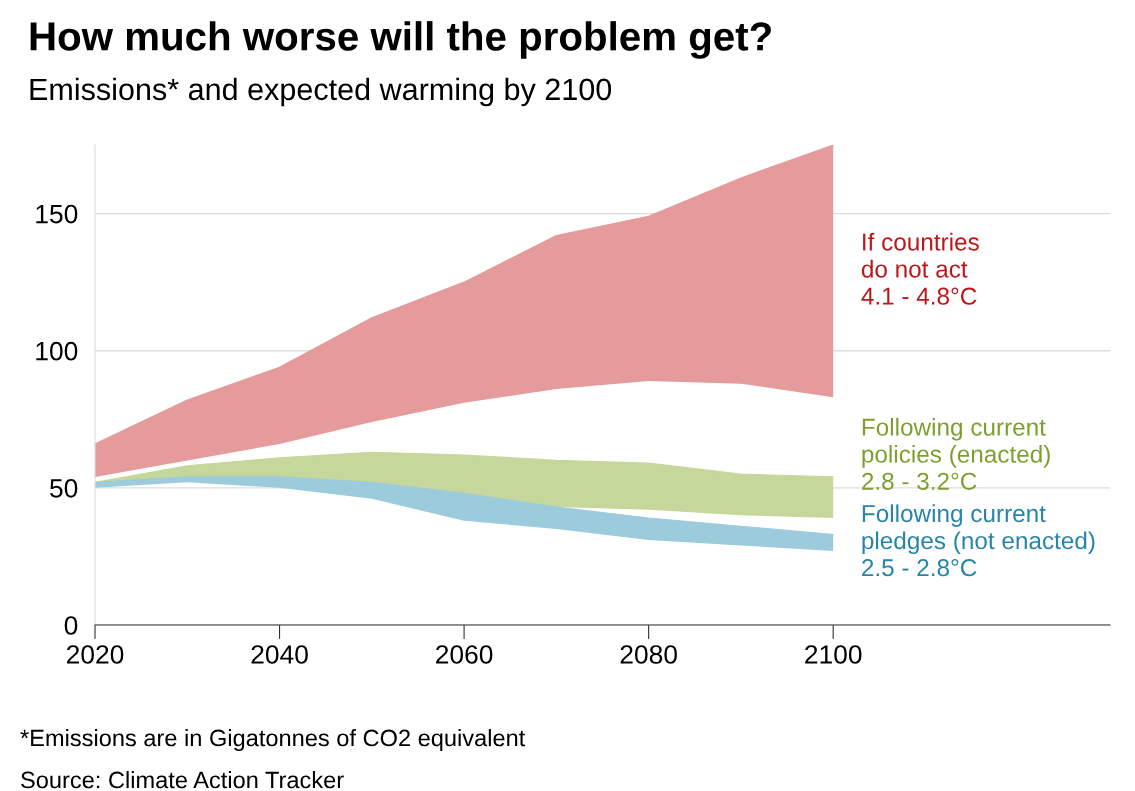  What do you see at coordinates (978, 540) in the screenshot?
I see `series-label: Following current pledges (not enacted) 2.5 - 2.8°C` at bounding box center [978, 540].